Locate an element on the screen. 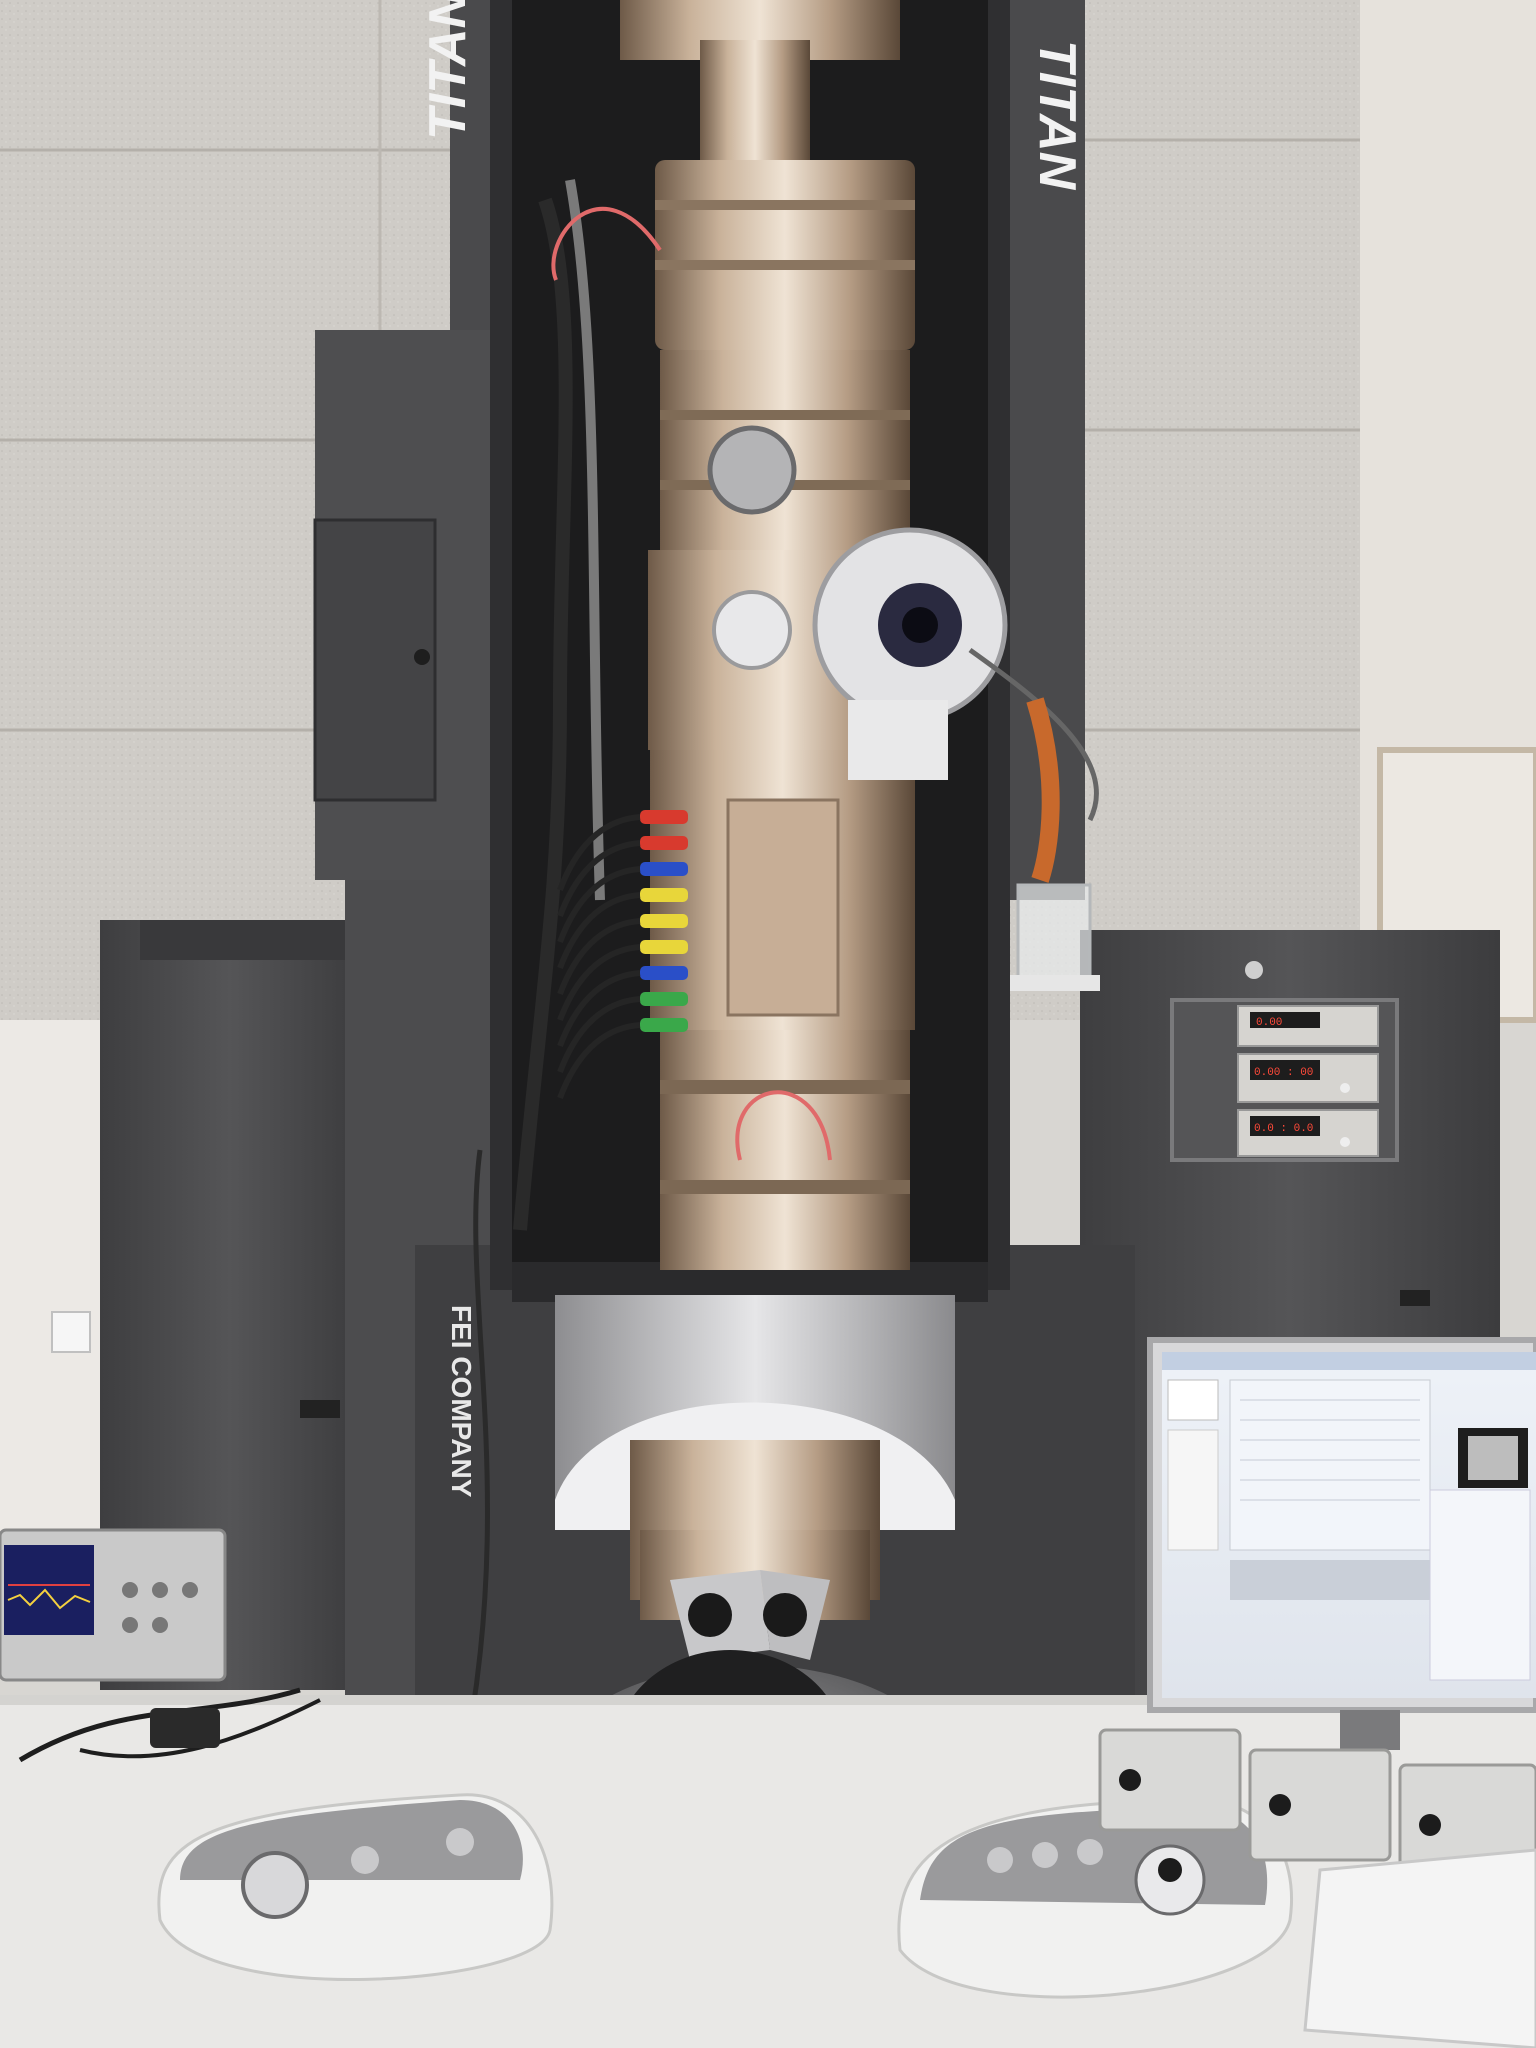 Image resolution: width=1536 pixels, height=2048 pixels. brand-label-right: TITAN is located at coordinates (1057, 115).